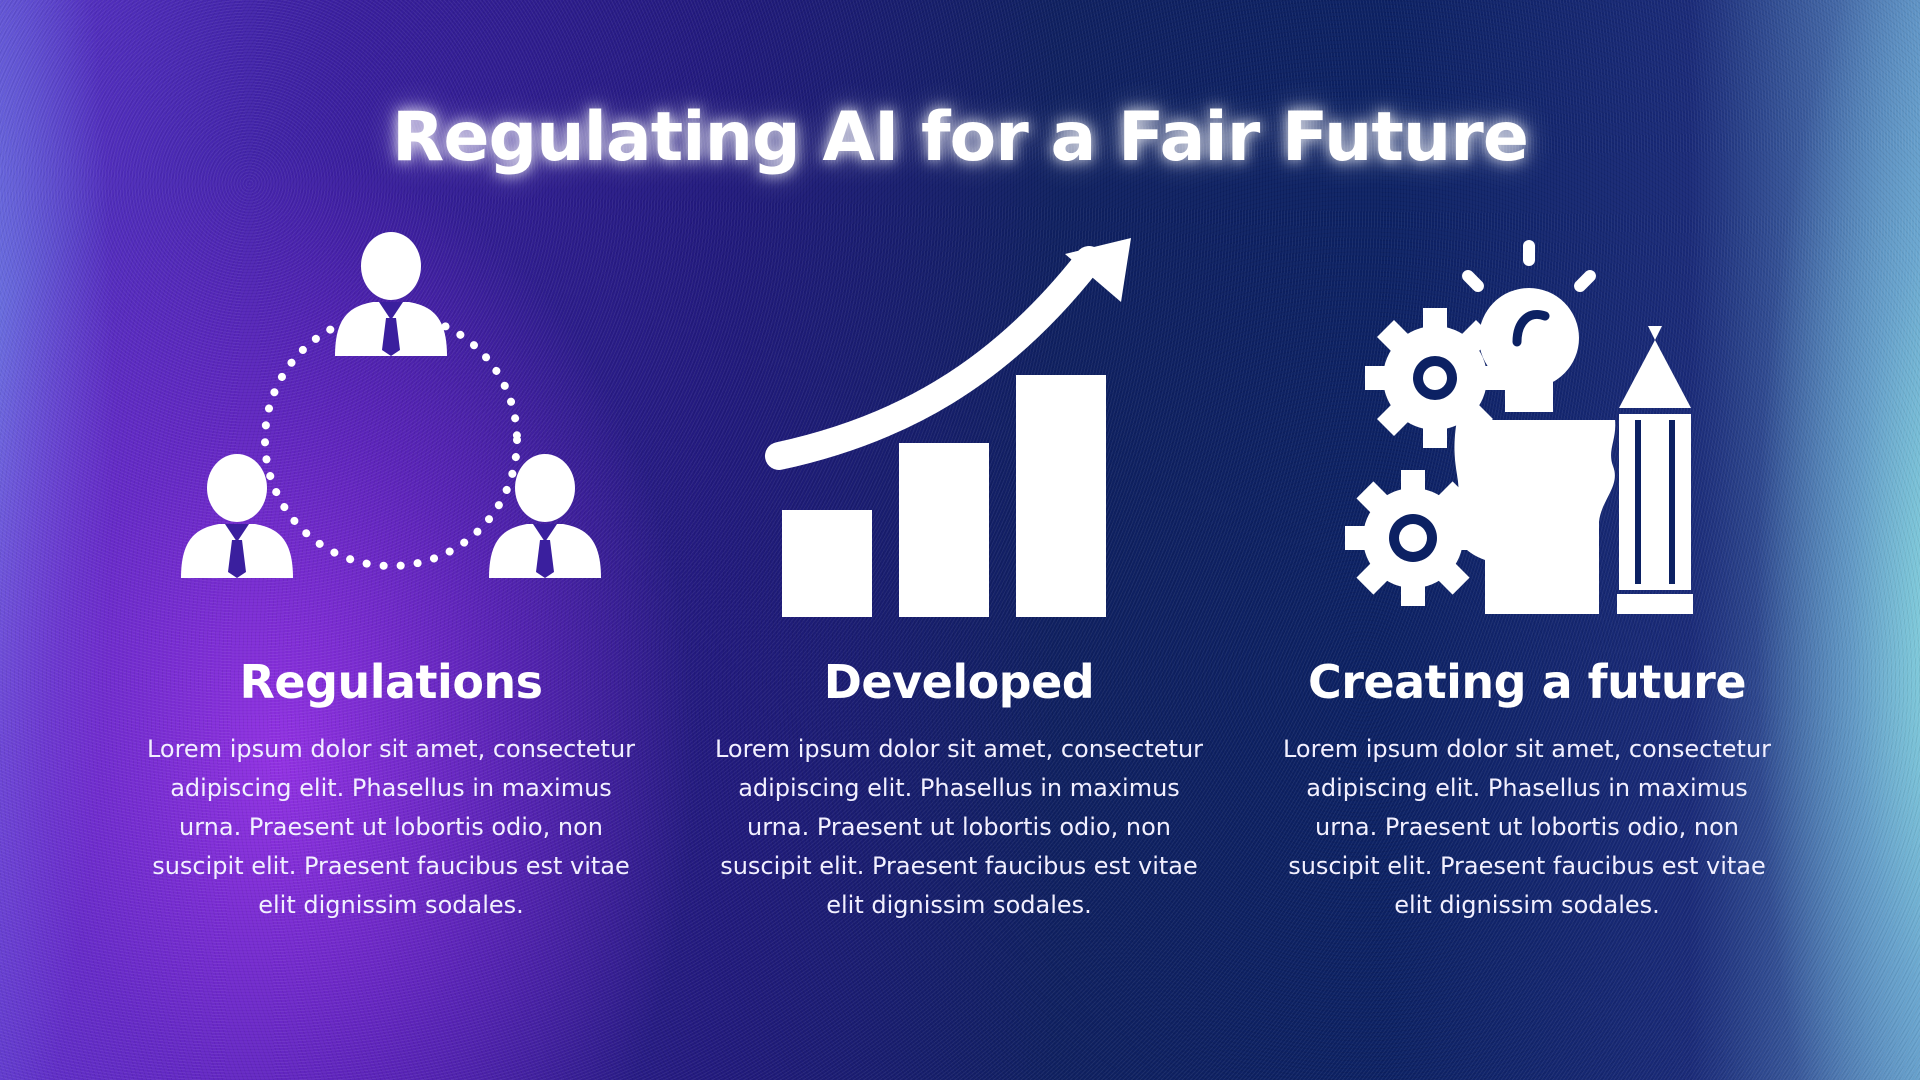 Image resolution: width=1920 pixels, height=1080 pixels. Describe the element at coordinates (959, 682) in the screenshot. I see `column-heading: Developed` at that location.